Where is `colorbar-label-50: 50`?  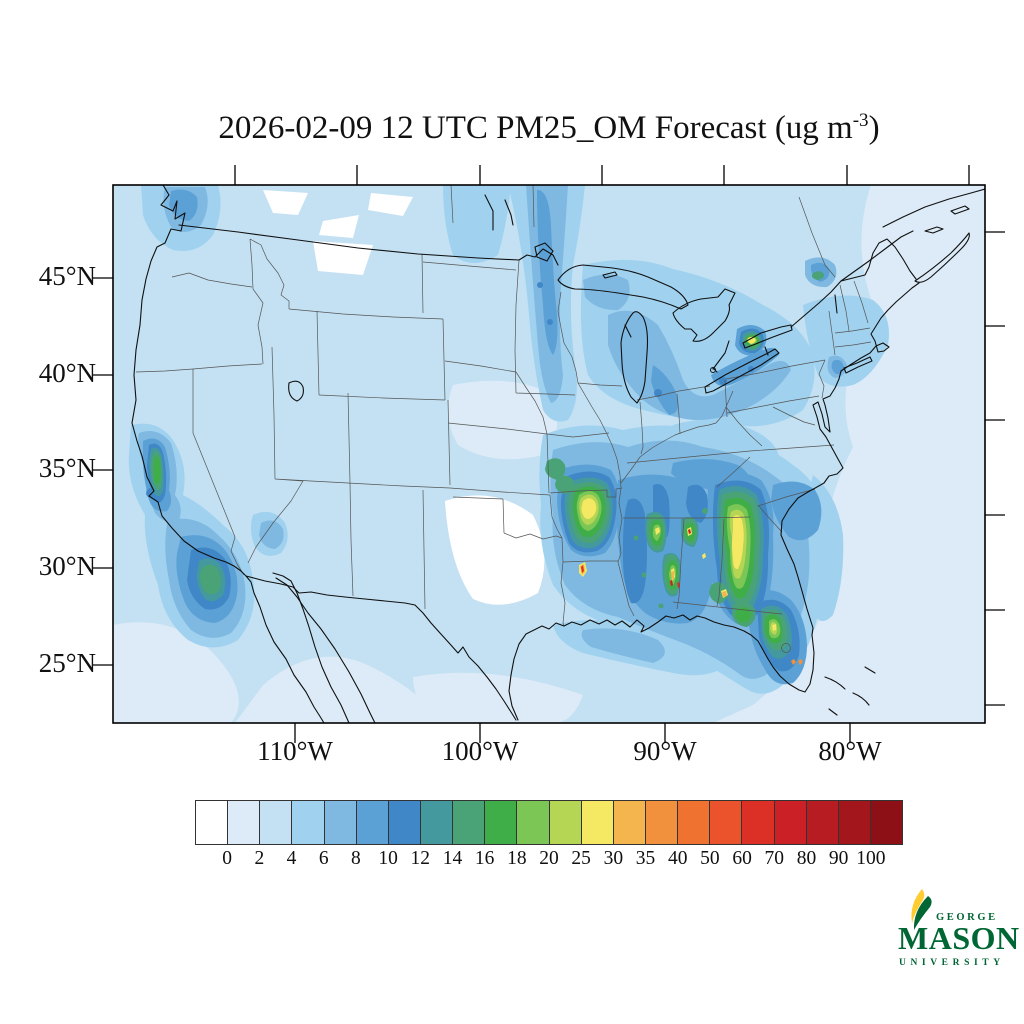 colorbar-label-50: 50 is located at coordinates (710, 858).